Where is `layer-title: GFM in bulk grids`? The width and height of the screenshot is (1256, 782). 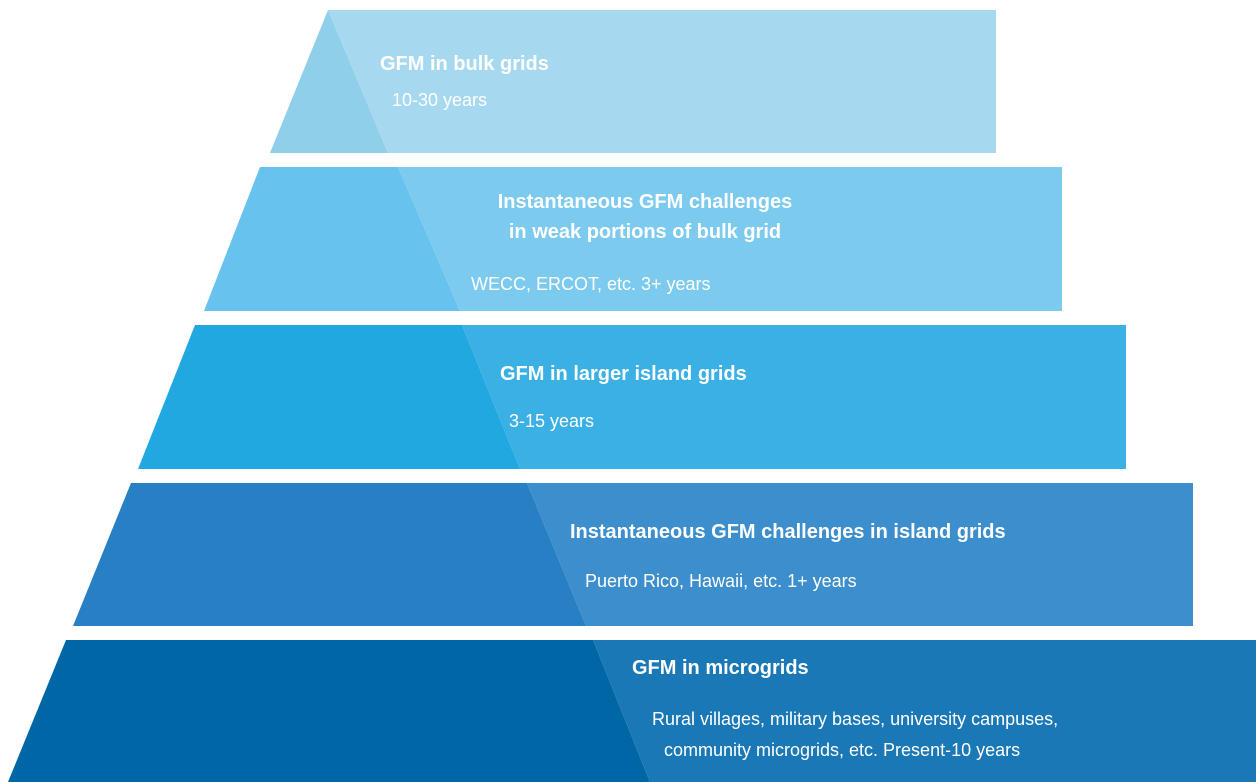 layer-title: GFM in bulk grids is located at coordinates (464, 64).